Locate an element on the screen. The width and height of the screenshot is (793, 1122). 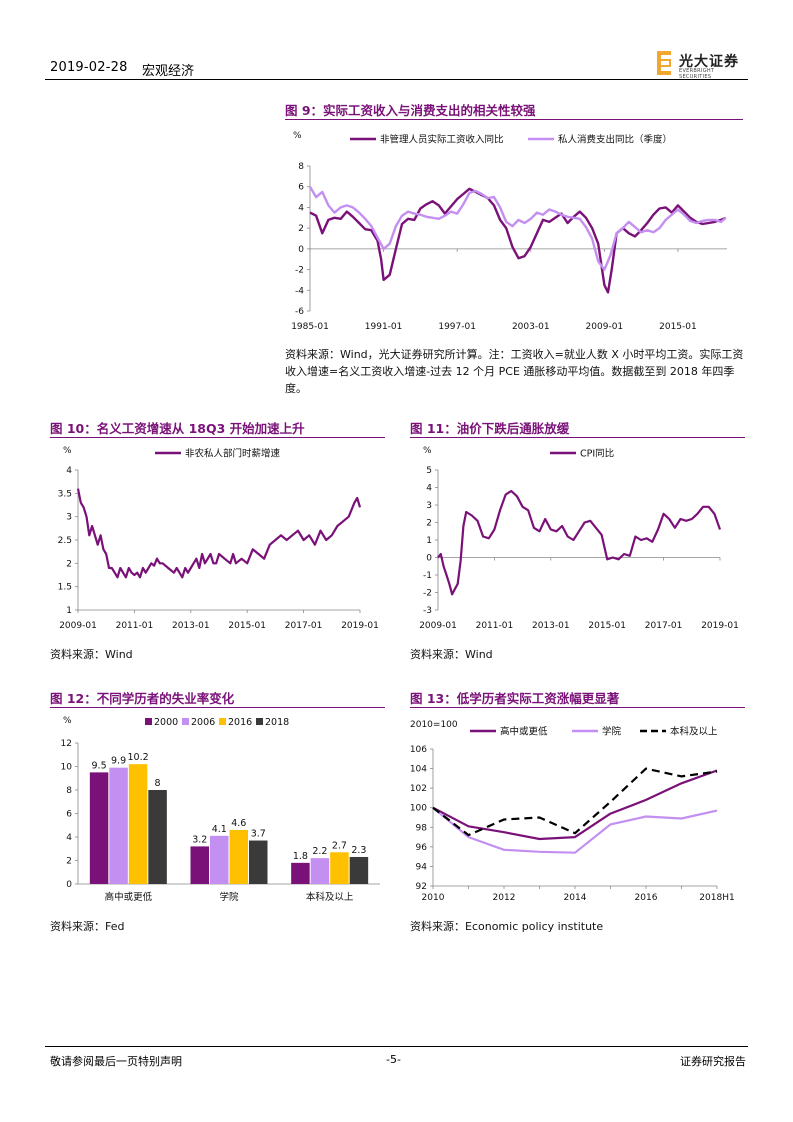
y-tick-label: 98 is located at coordinates (422, 828).